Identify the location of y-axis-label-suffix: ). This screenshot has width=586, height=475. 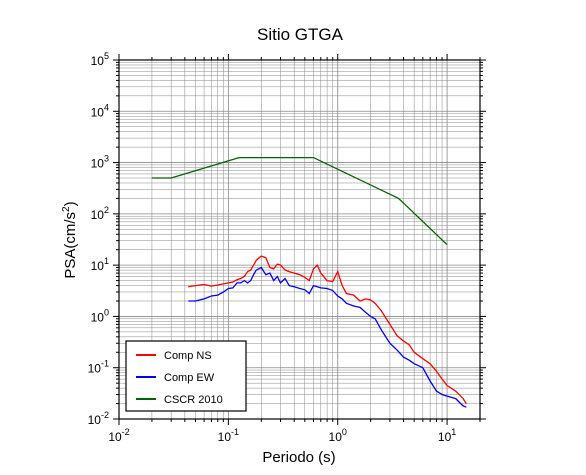
(70, 203).